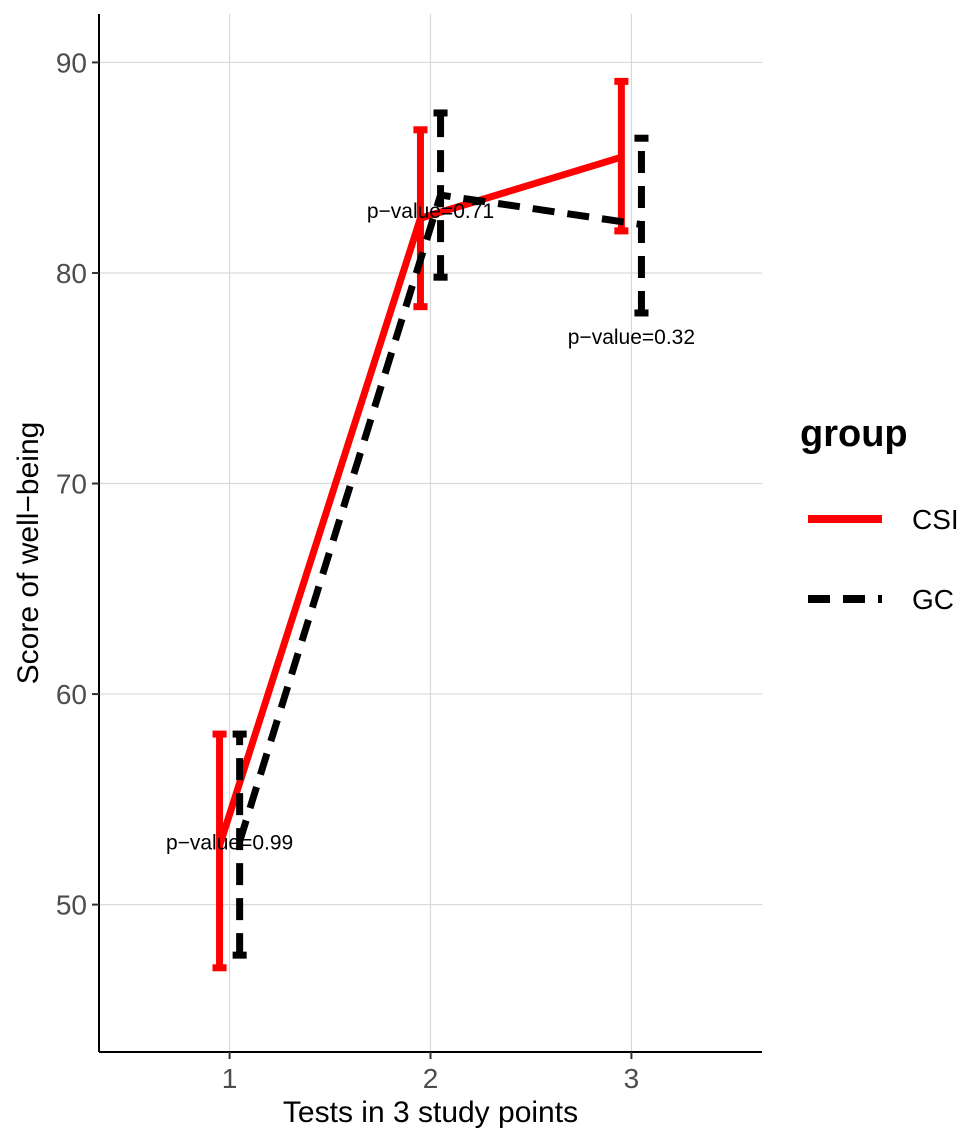 The image size is (969, 1129). Describe the element at coordinates (935, 519) in the screenshot. I see `legend-label-csi: CSI` at that location.